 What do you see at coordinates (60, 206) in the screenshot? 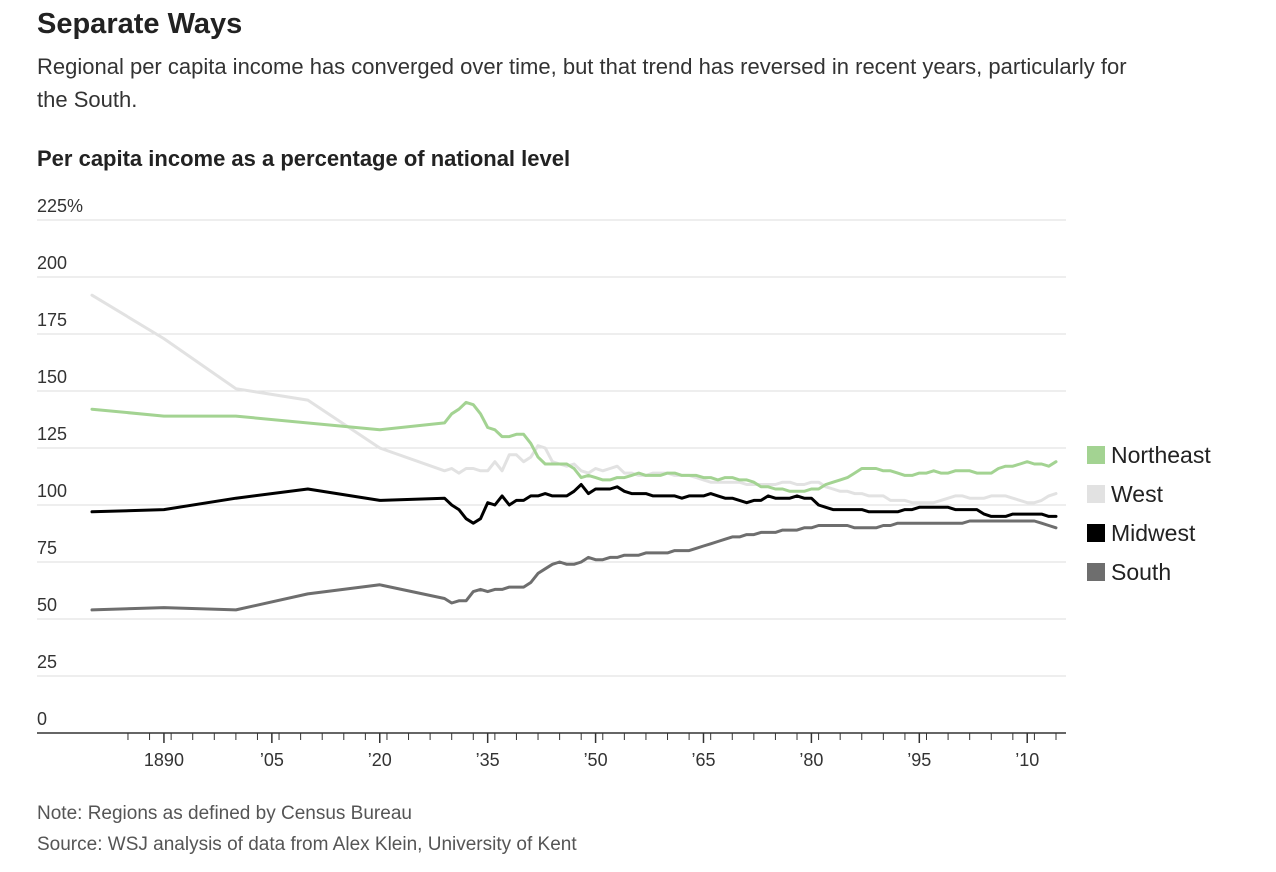
I see `y-tick-label: 225%` at bounding box center [60, 206].